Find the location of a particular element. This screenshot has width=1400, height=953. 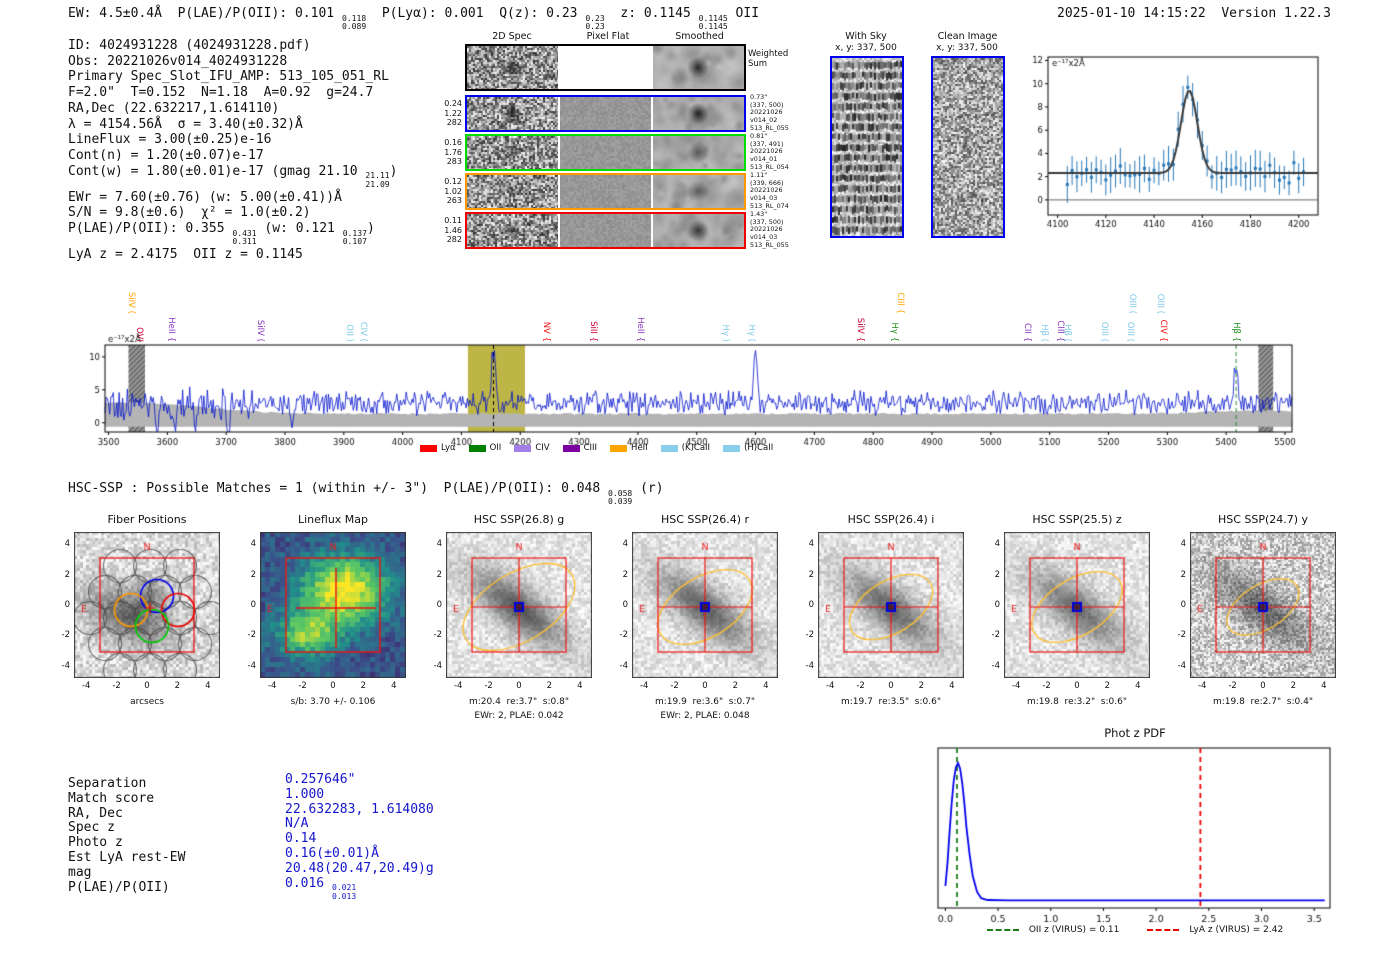

legend-item: CIII is located at coordinates (579, 448).